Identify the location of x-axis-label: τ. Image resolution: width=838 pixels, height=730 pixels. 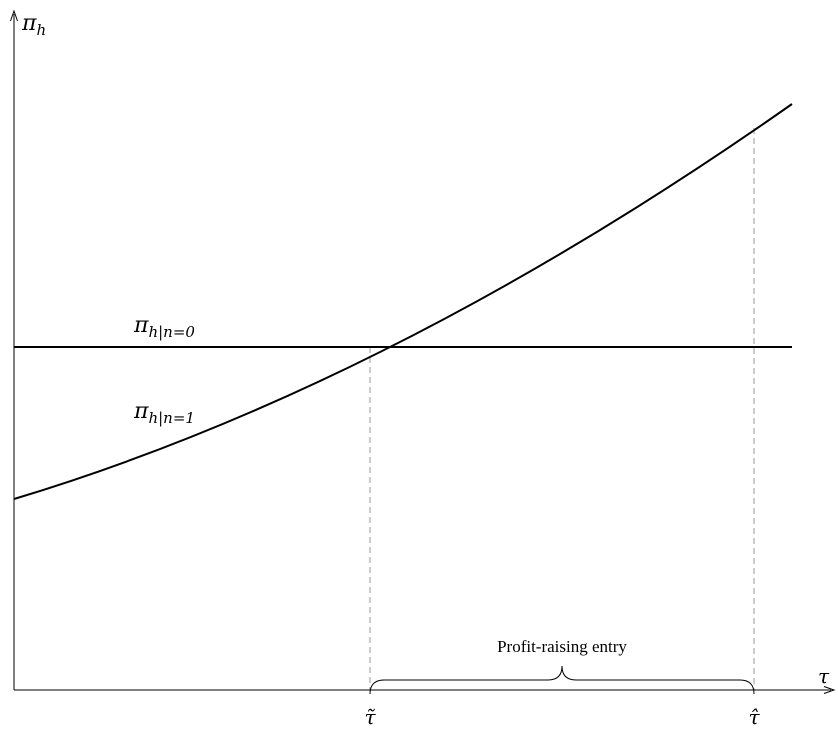
(824, 676).